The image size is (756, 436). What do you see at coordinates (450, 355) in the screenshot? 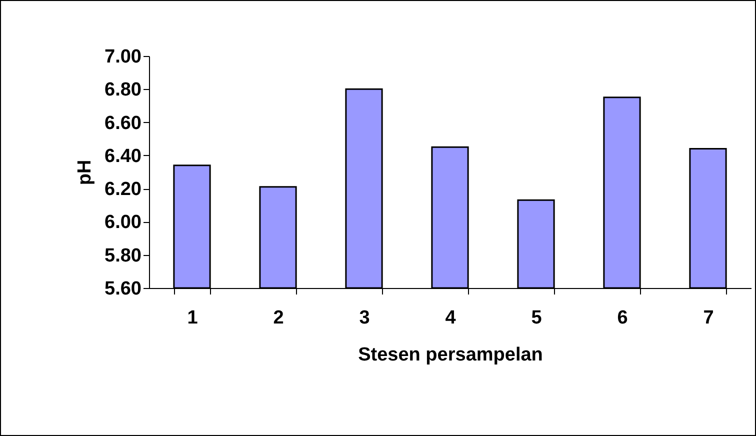
I see `x-axis-title: Stesen persampelan` at bounding box center [450, 355].